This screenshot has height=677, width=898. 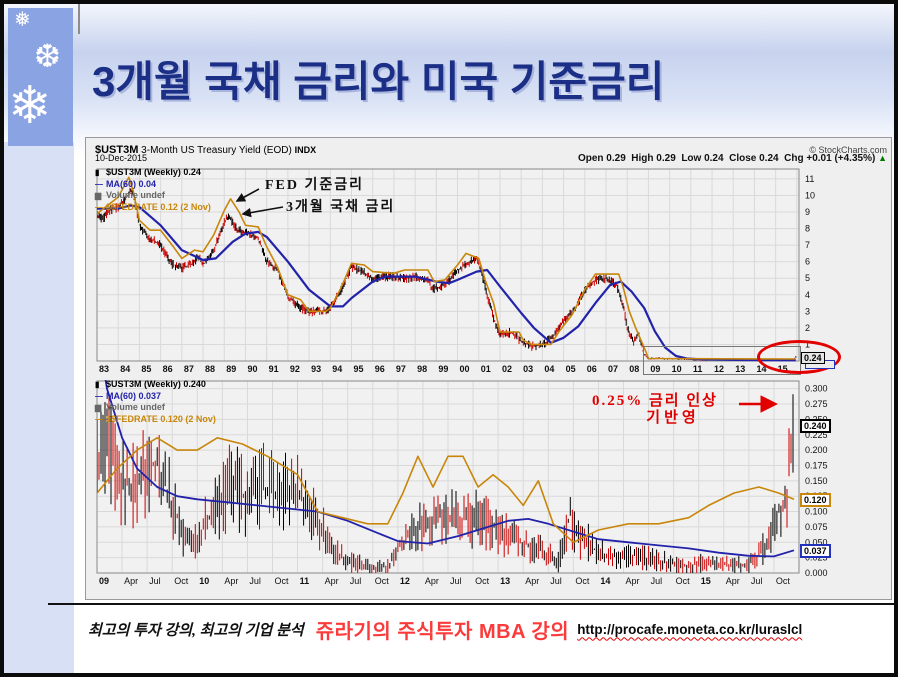 I want to click on page-title: 3개월 국채 금리와 미국 기준금리, so click(x=378, y=81).